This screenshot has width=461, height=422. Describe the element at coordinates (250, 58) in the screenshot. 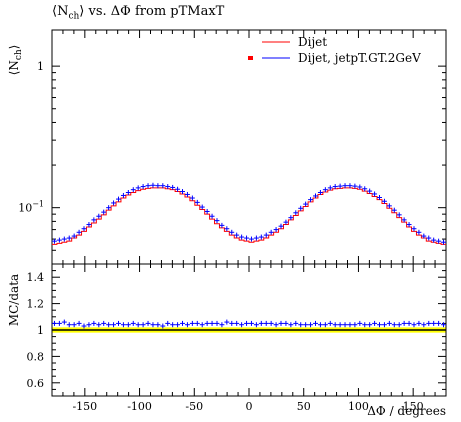

I see `legend-marker-dijet-jetpt` at that location.